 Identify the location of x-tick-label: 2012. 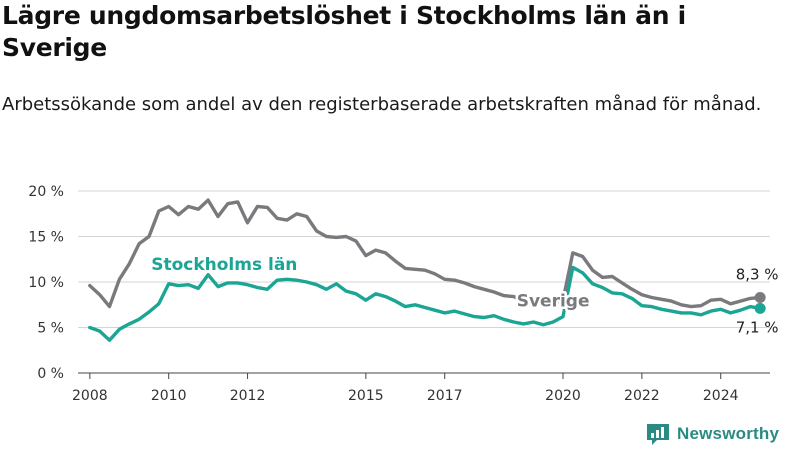
(248, 396).